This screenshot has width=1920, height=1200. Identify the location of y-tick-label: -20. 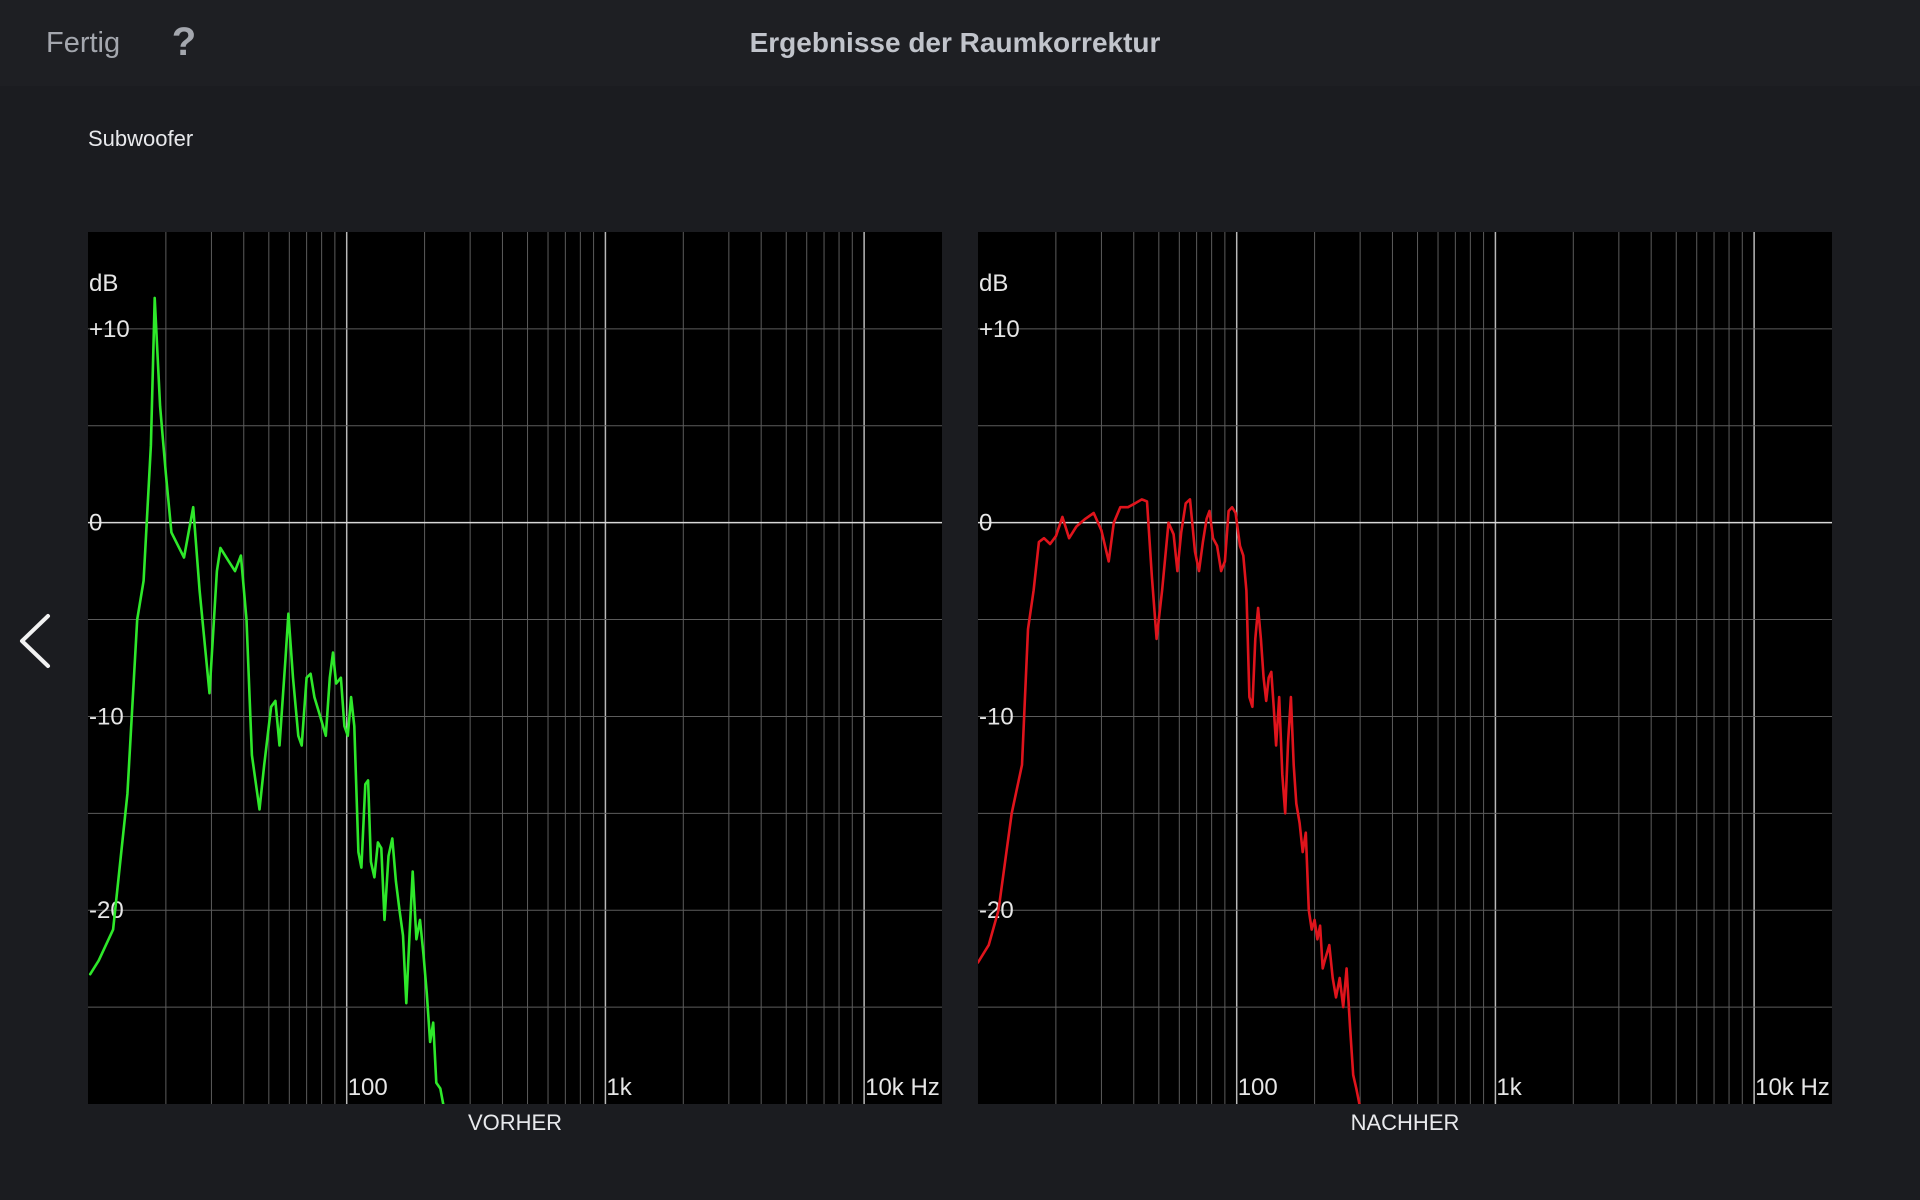
(106, 910).